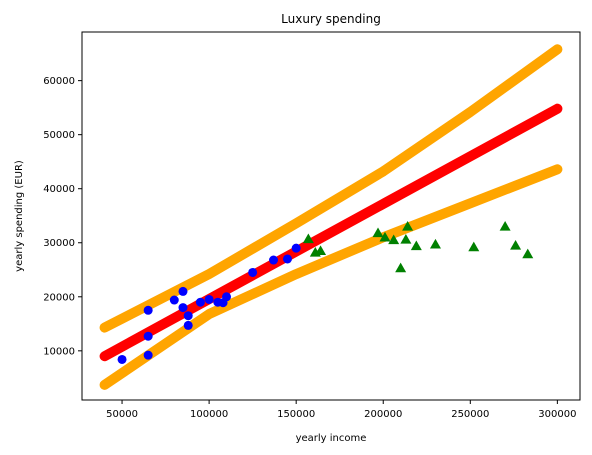  What do you see at coordinates (59, 81) in the screenshot?
I see `y-tick-label-5: 60000` at bounding box center [59, 81].